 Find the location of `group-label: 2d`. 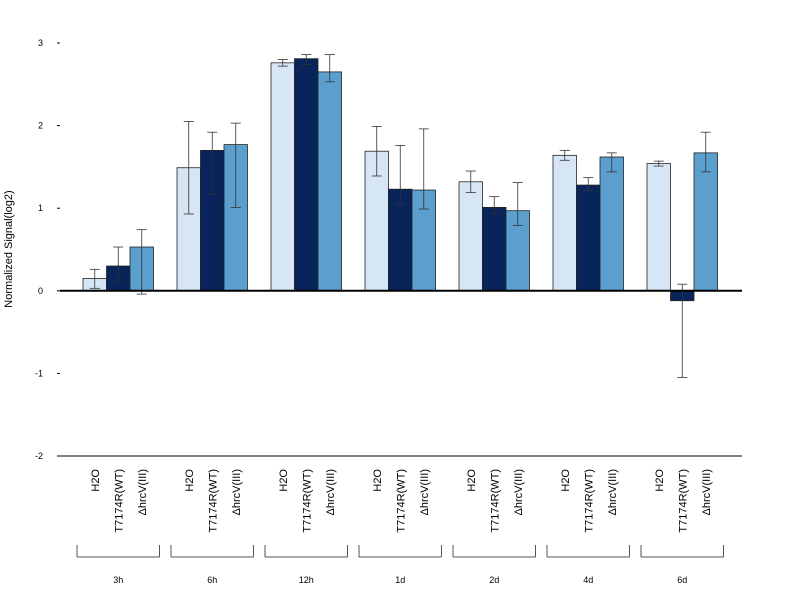

group-label: 2d is located at coordinates (494, 580).